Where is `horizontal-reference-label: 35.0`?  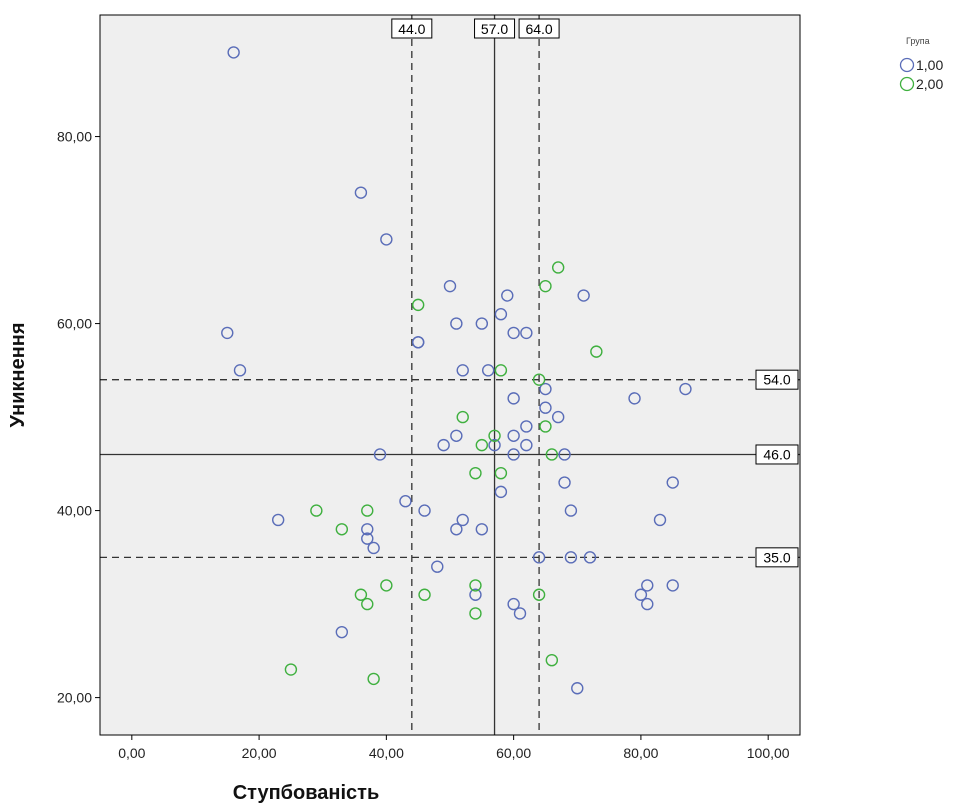
horizontal-reference-label: 35.0 is located at coordinates (776, 557).